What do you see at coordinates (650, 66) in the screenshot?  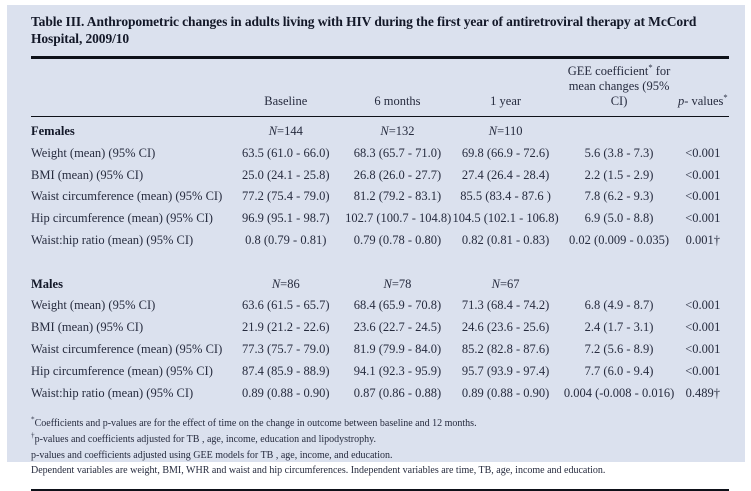 I see `gee-asterisk: *` at bounding box center [650, 66].